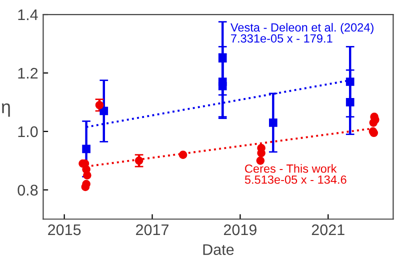  I want to click on x-tick-label: 2019, so click(240, 230).